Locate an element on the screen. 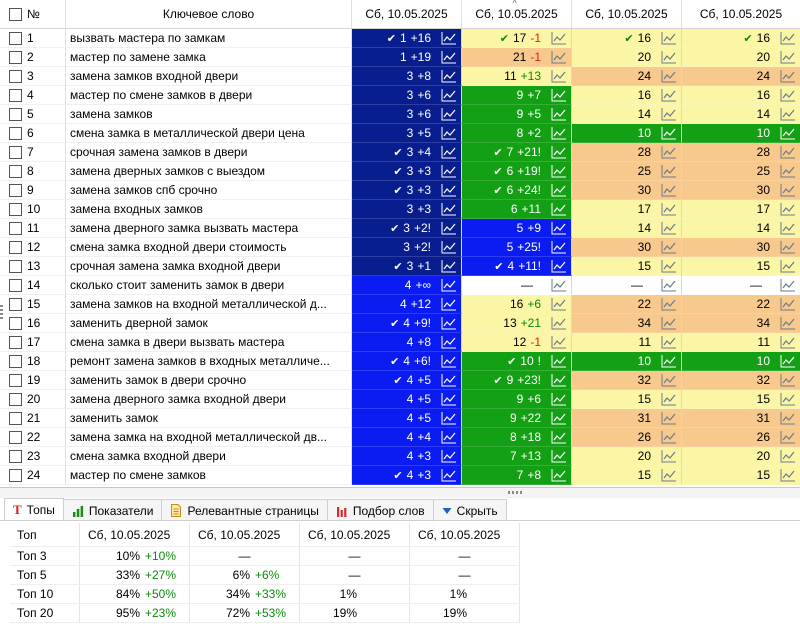 The image size is (800, 627). position-cell: ✔ 1 +16 is located at coordinates (407, 38).